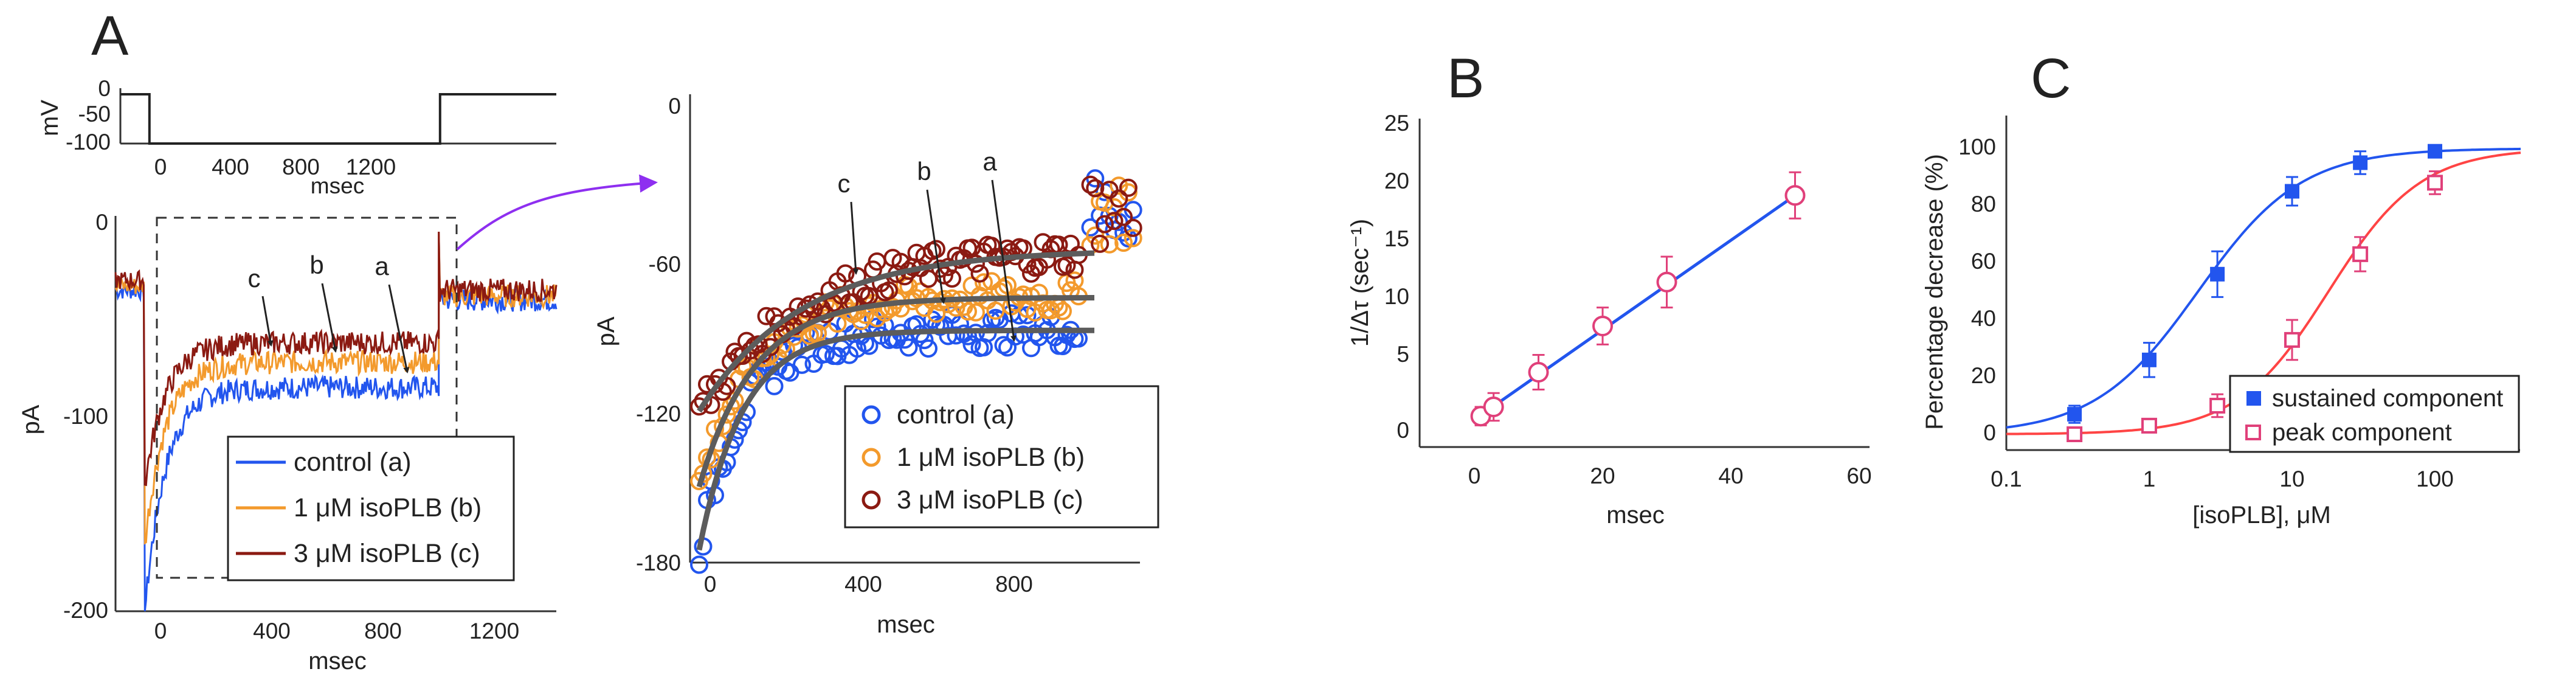 The width and height of the screenshot is (2576, 697). What do you see at coordinates (1983, 204) in the screenshot?
I see `c-ytick: 80` at bounding box center [1983, 204].